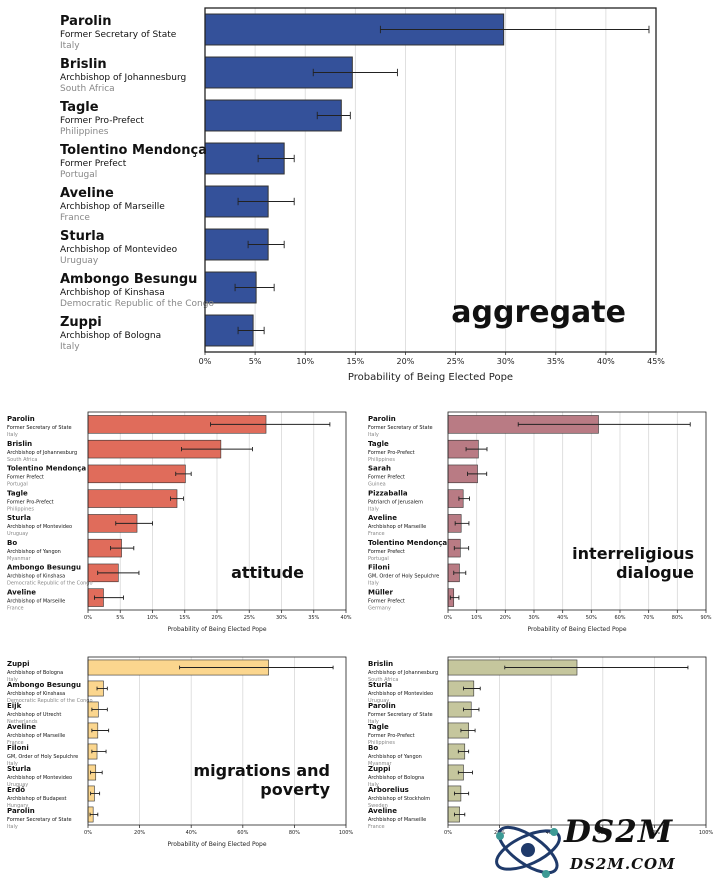  What do you see at coordinates (16, 789) in the screenshot?
I see `category-name: Erdő` at bounding box center [16, 789].